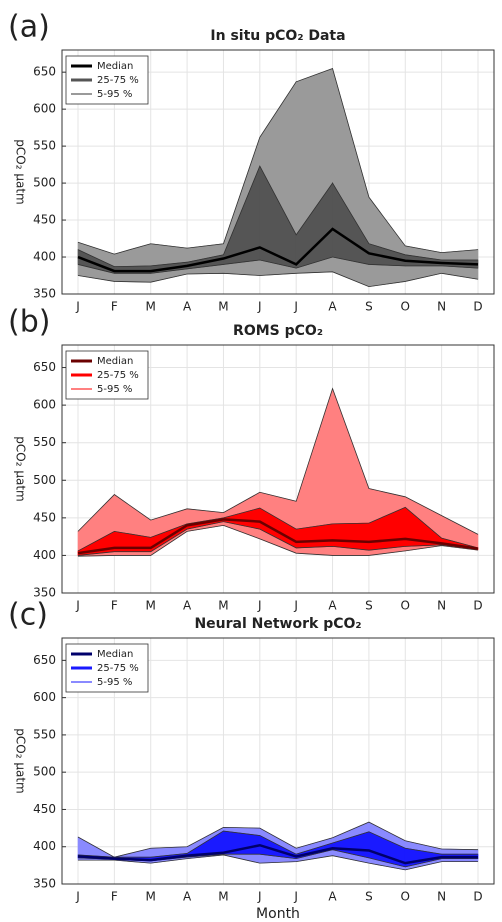 The image size is (502, 922). I want to click on x-axis-label: Month, so click(278, 914).